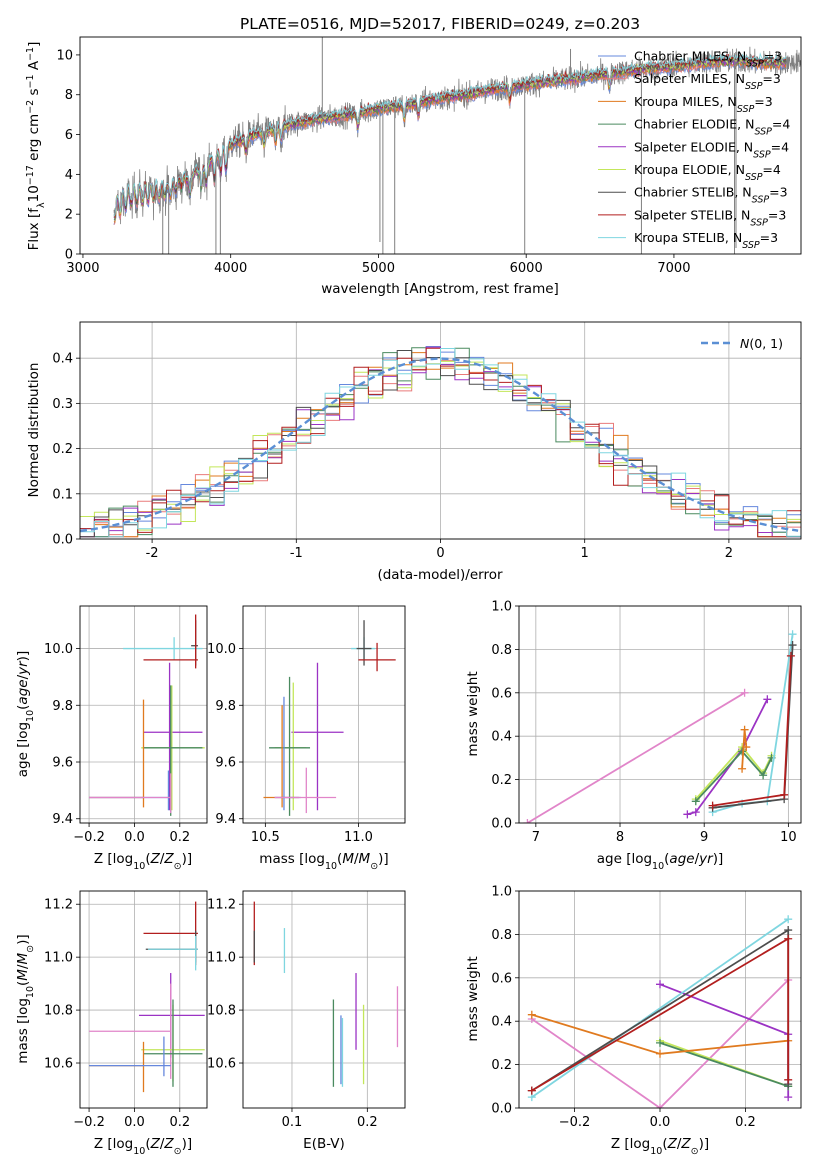  Describe the element at coordinates (703, 104) in the screenshot. I see `legend-entry: Kroupa MILES, NSSP=3` at that location.